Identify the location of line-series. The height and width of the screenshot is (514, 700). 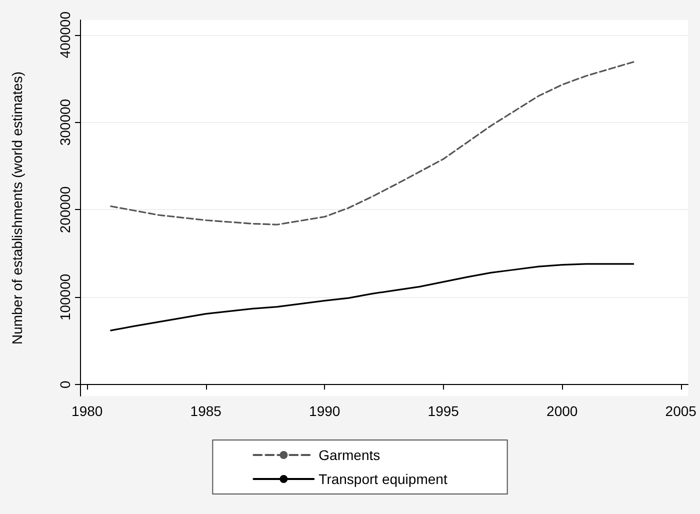
(372, 297).